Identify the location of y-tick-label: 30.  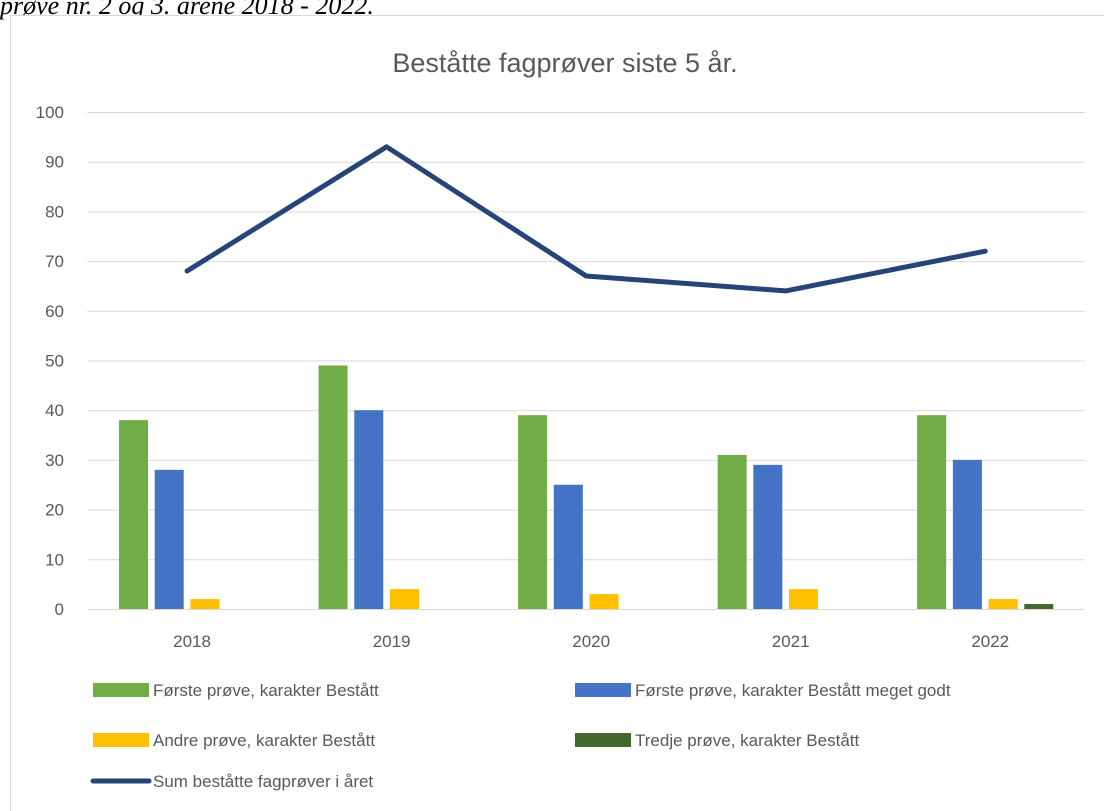
(54, 460).